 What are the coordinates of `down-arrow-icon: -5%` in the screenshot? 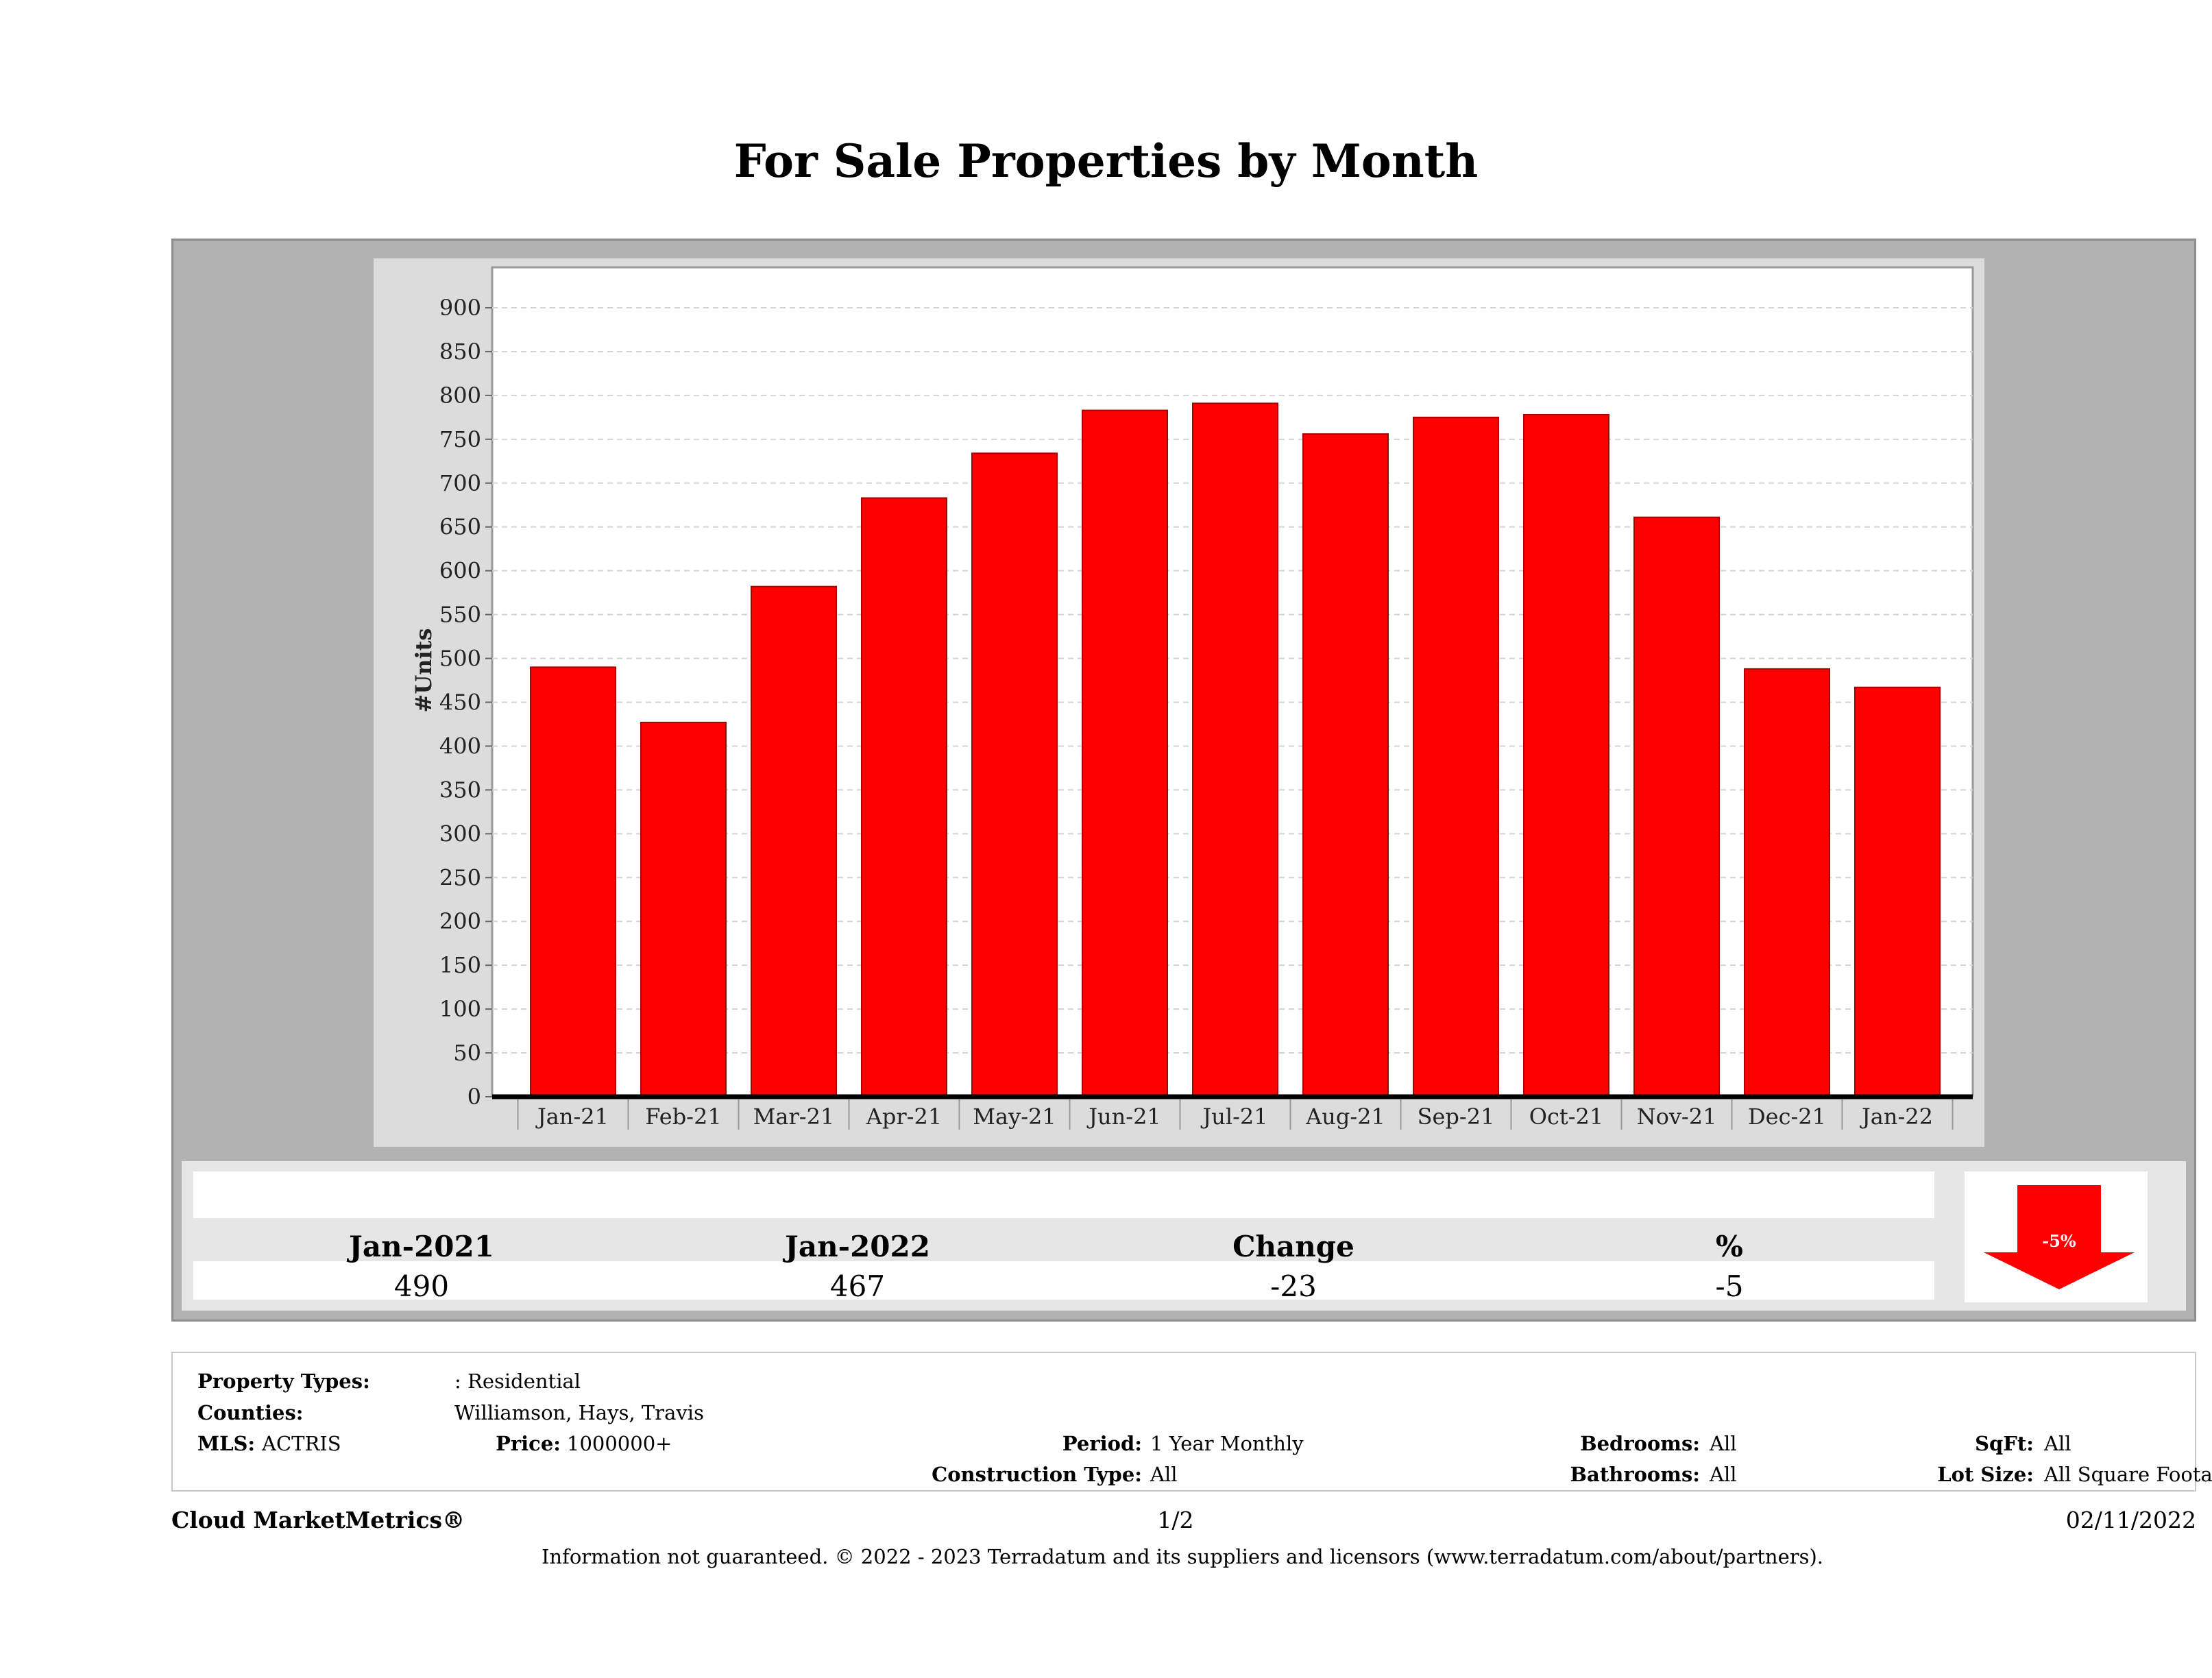 It's located at (2060, 1237).